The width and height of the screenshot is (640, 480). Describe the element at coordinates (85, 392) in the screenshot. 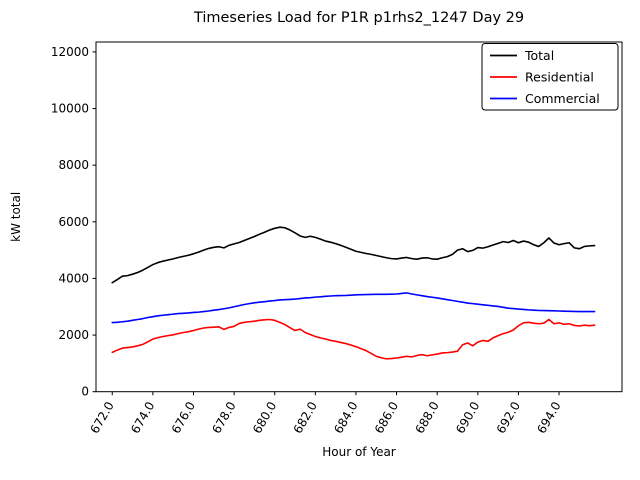

I see `y-tick-label: 0` at that location.